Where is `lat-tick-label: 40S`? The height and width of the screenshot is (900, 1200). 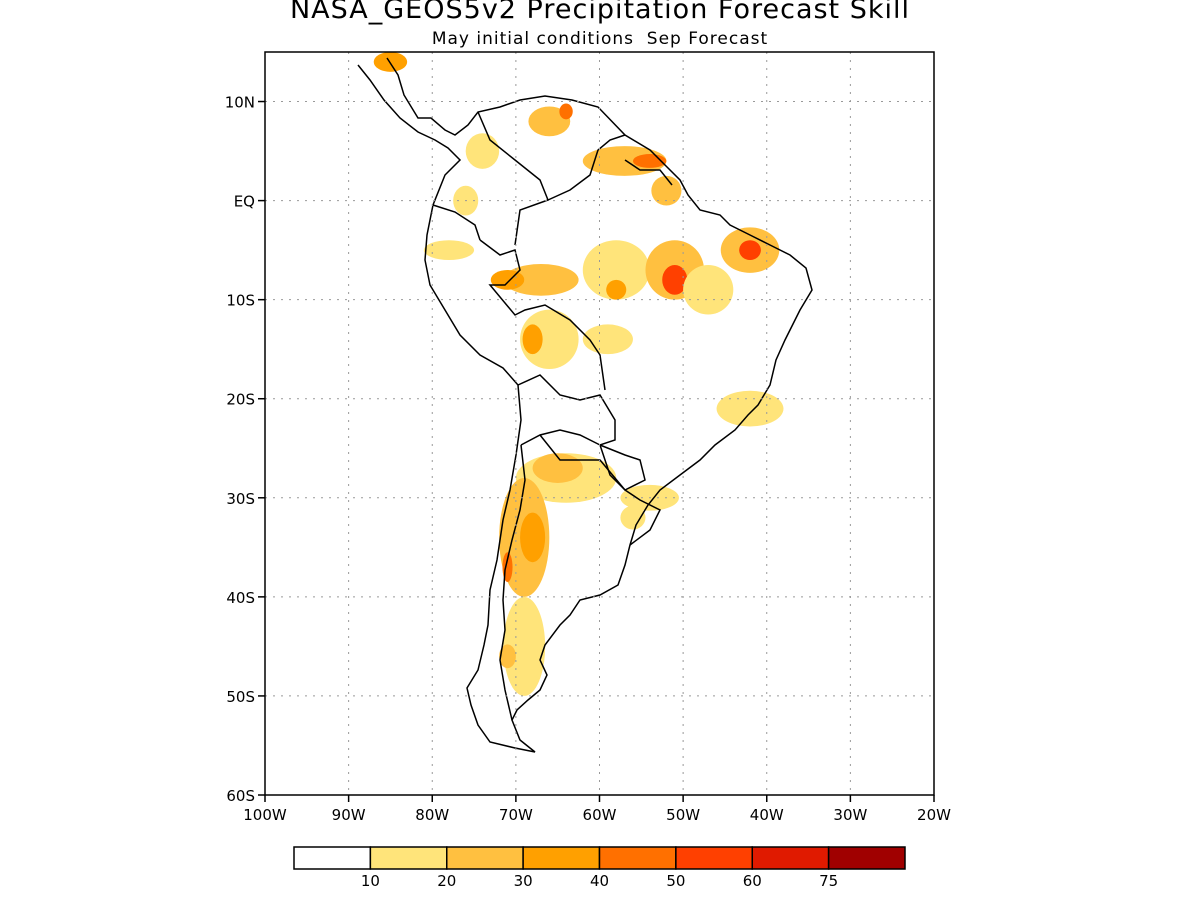 lat-tick-label: 40S is located at coordinates (240, 598).